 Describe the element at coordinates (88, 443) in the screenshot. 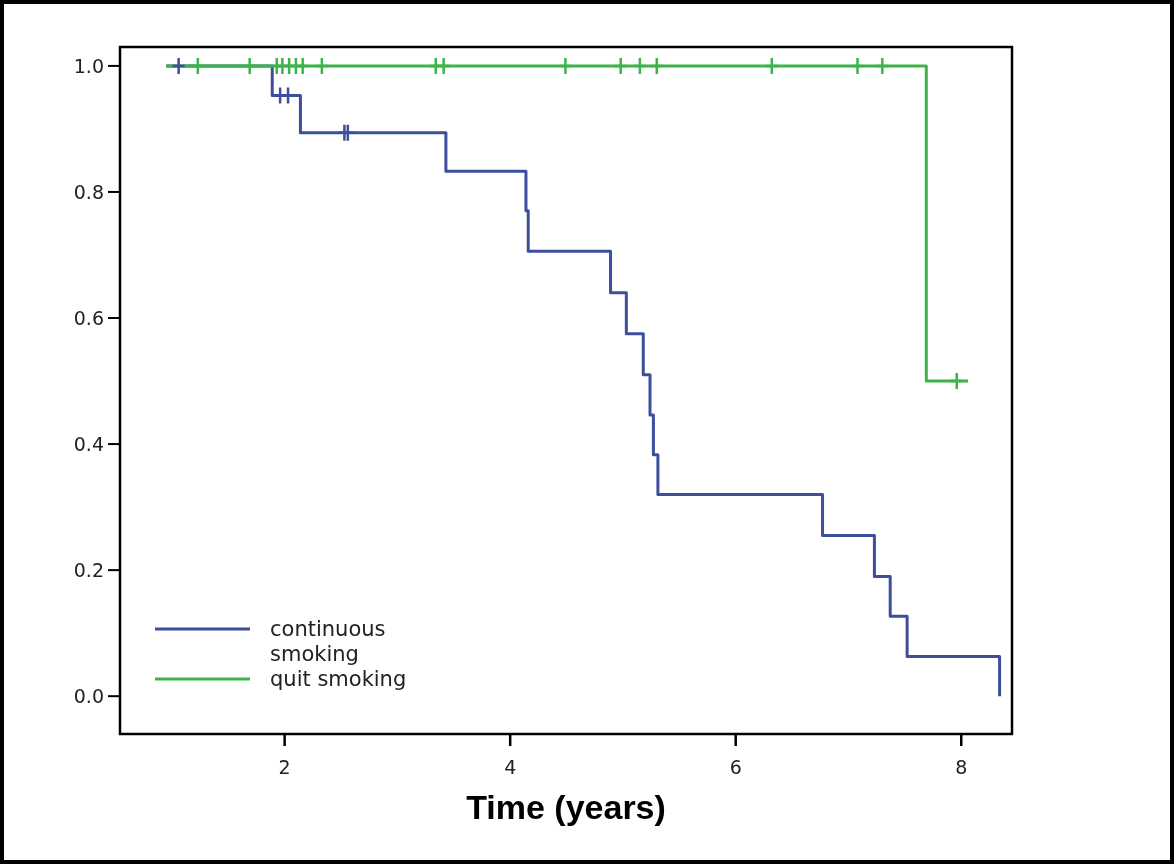

I see `y-tick-label: 0.4` at that location.